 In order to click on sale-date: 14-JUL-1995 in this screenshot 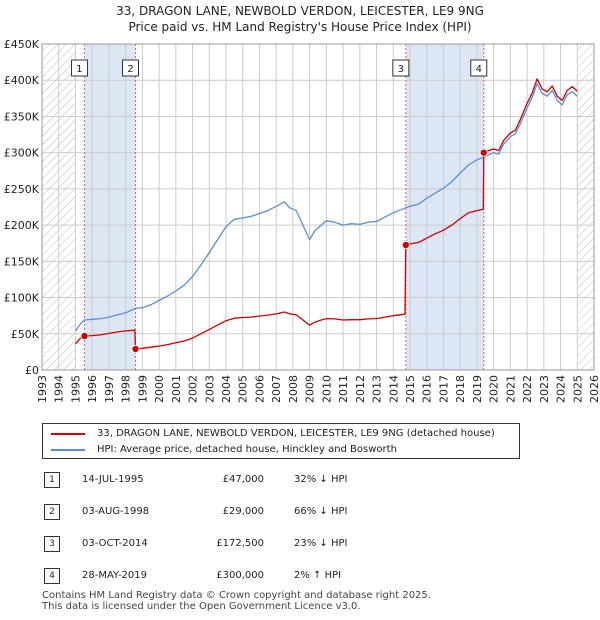, I will do `click(113, 479)`.